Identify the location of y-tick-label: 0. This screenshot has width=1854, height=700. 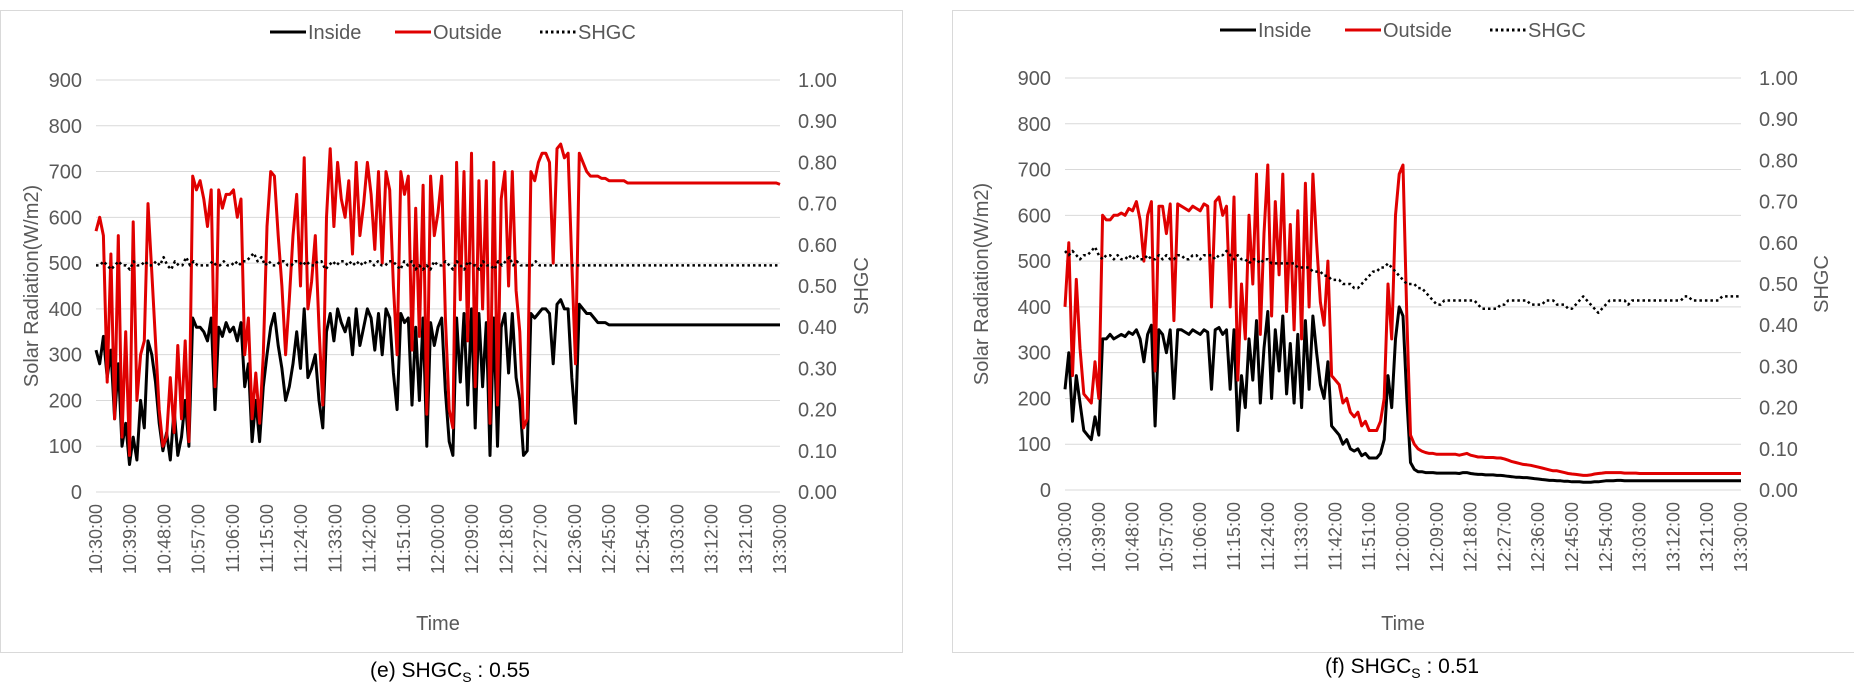
(1045, 491).